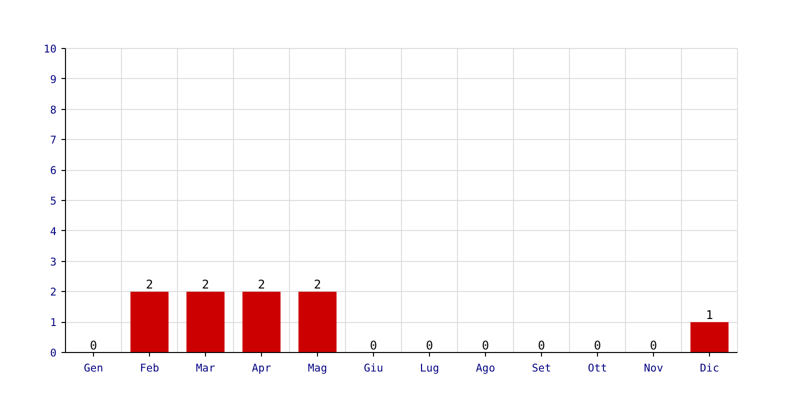 This screenshot has width=800, height=400. What do you see at coordinates (598, 368) in the screenshot?
I see `x-tick-label: Ott` at bounding box center [598, 368].